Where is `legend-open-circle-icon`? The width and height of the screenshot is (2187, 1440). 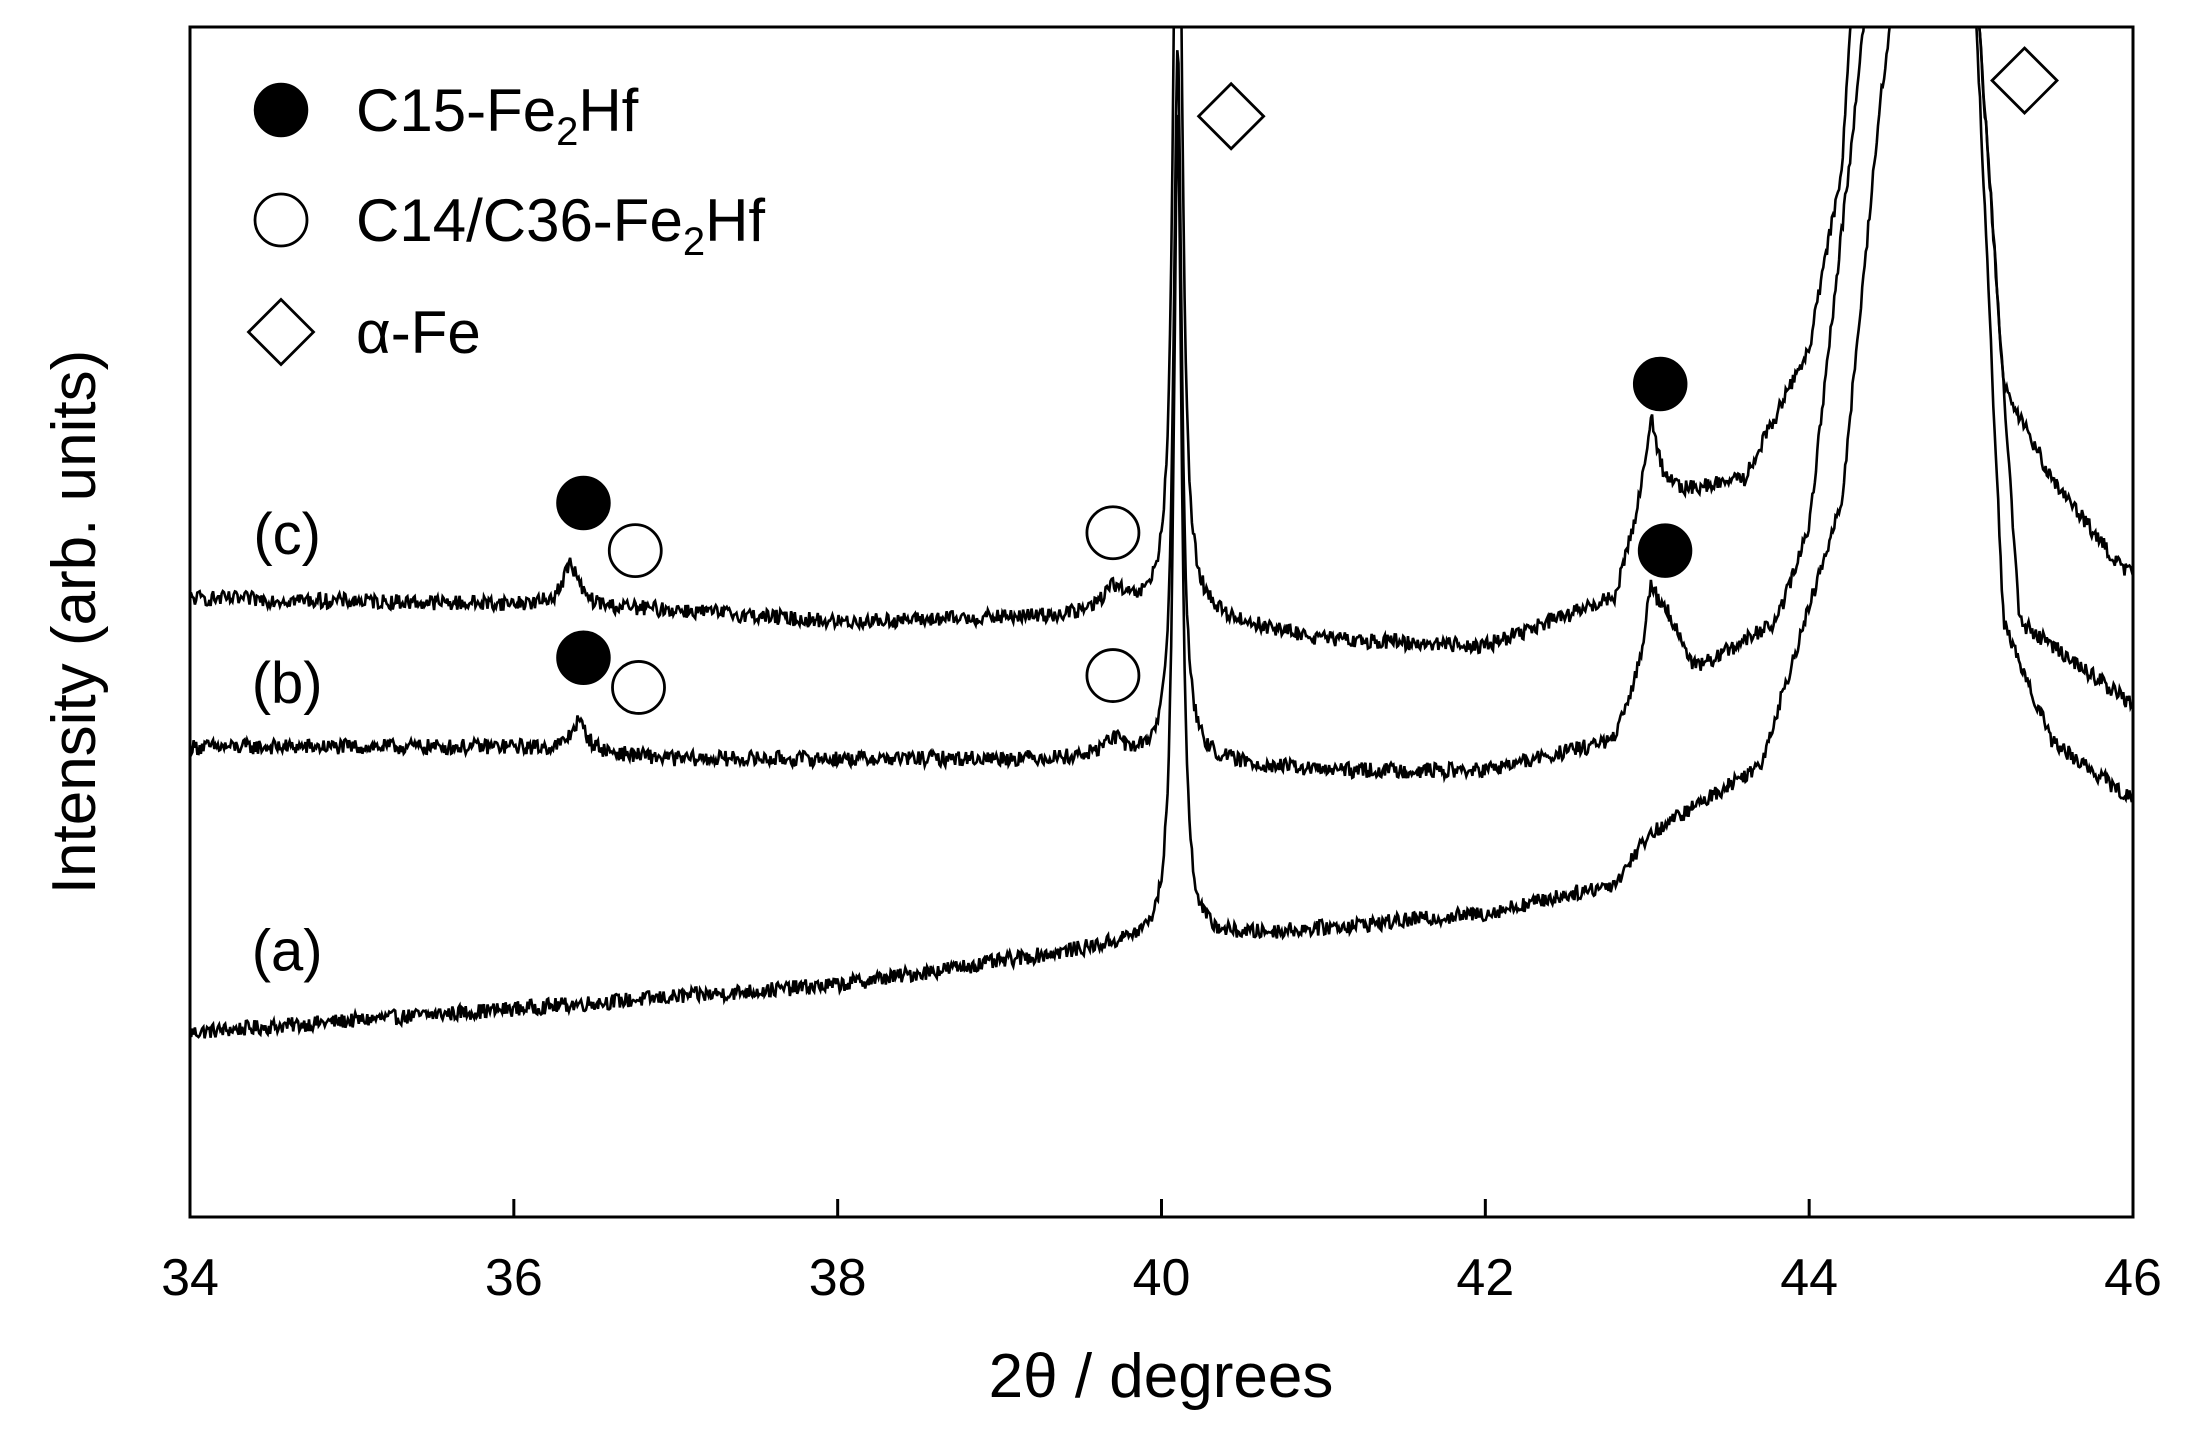 legend-open-circle-icon is located at coordinates (281, 220).